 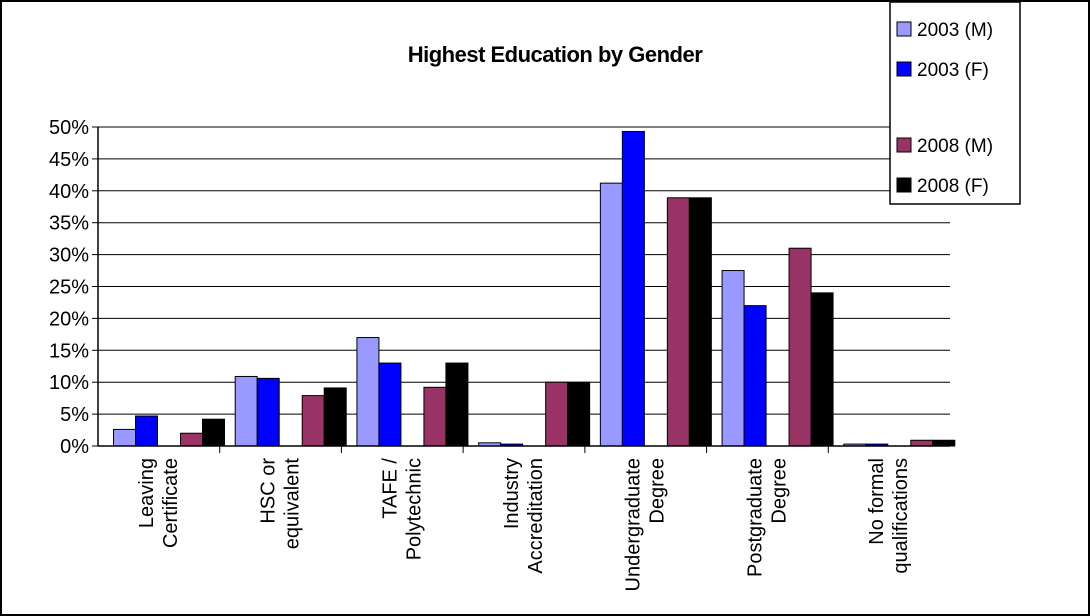 I want to click on y-tick-label: 30%, so click(x=69, y=256).